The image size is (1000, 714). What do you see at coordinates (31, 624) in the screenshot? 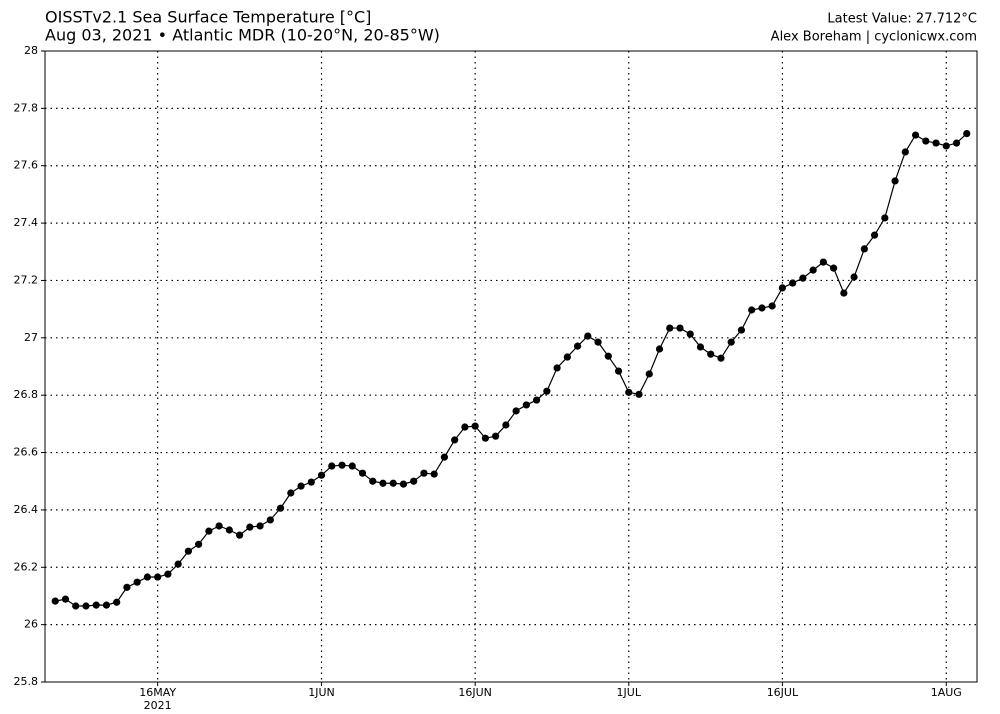
I see `y-tick-label: 26` at bounding box center [31, 624].